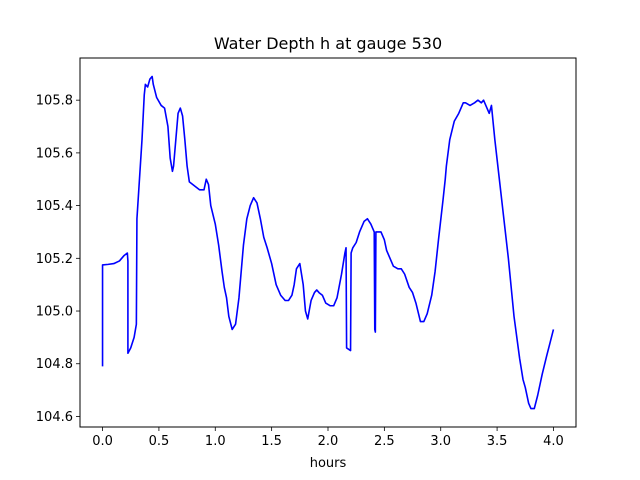  I want to click on x-tick-label: 2.5, so click(384, 441).